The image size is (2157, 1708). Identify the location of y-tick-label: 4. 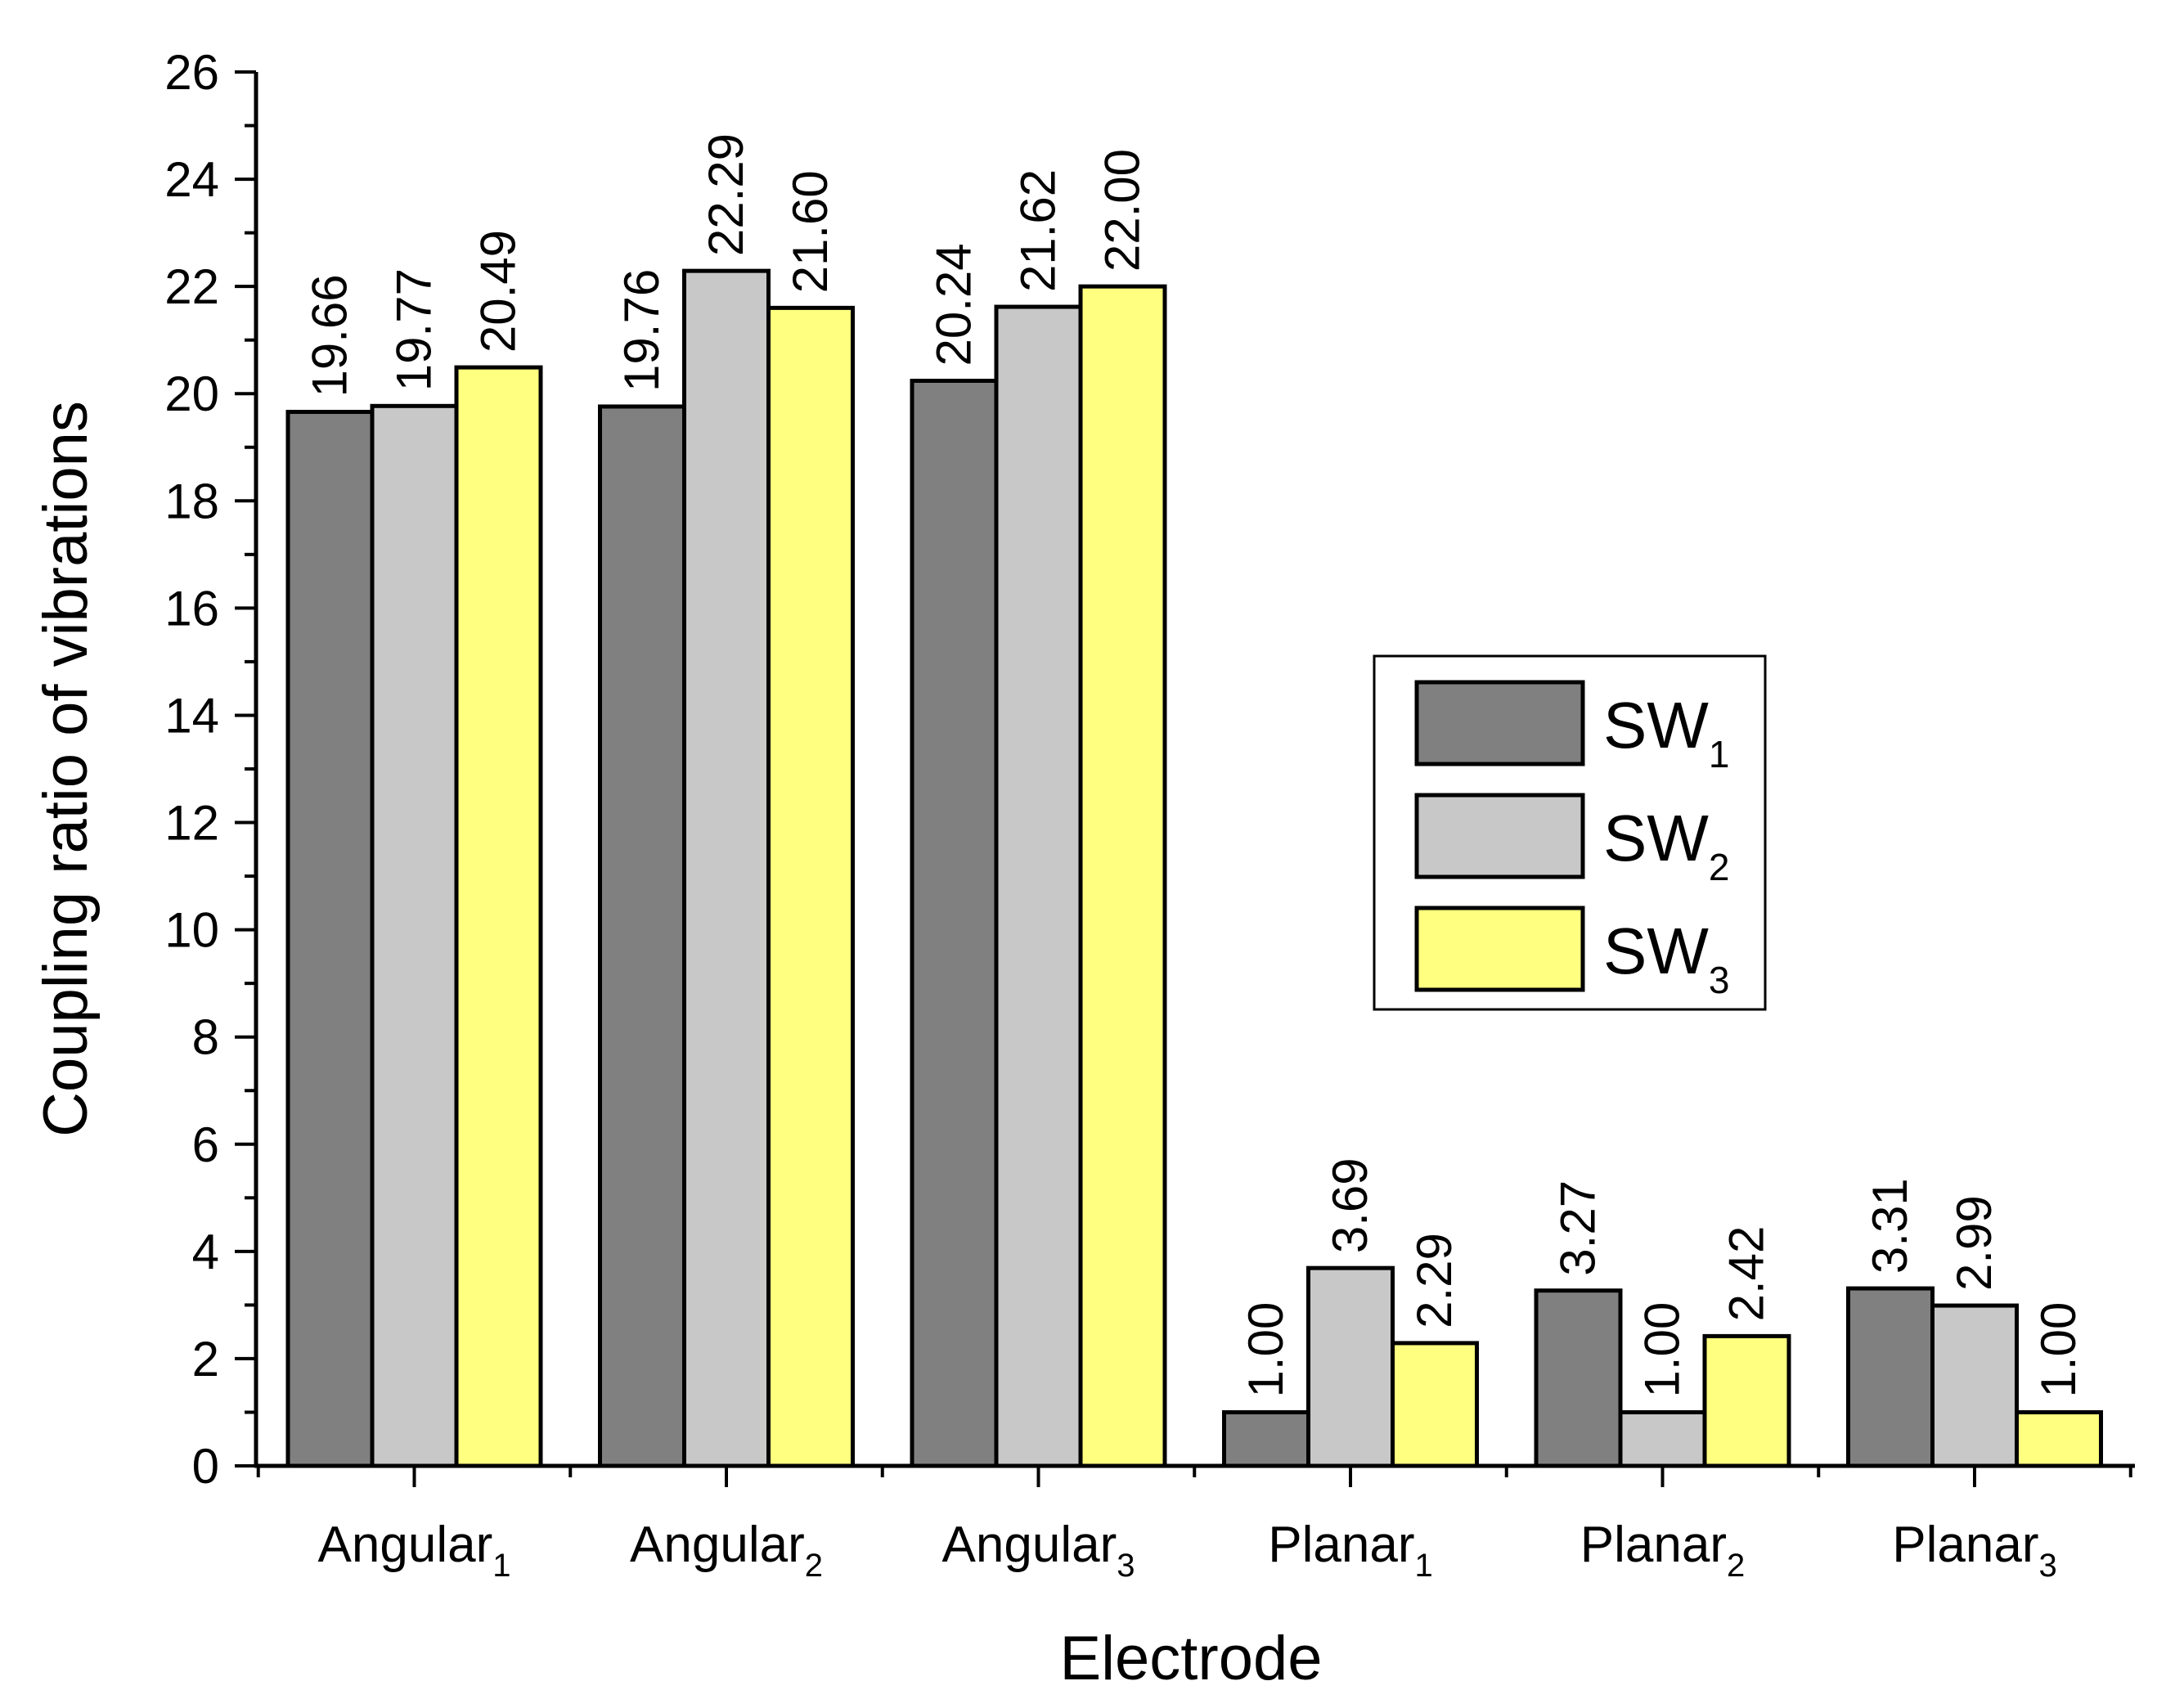
(205, 1252).